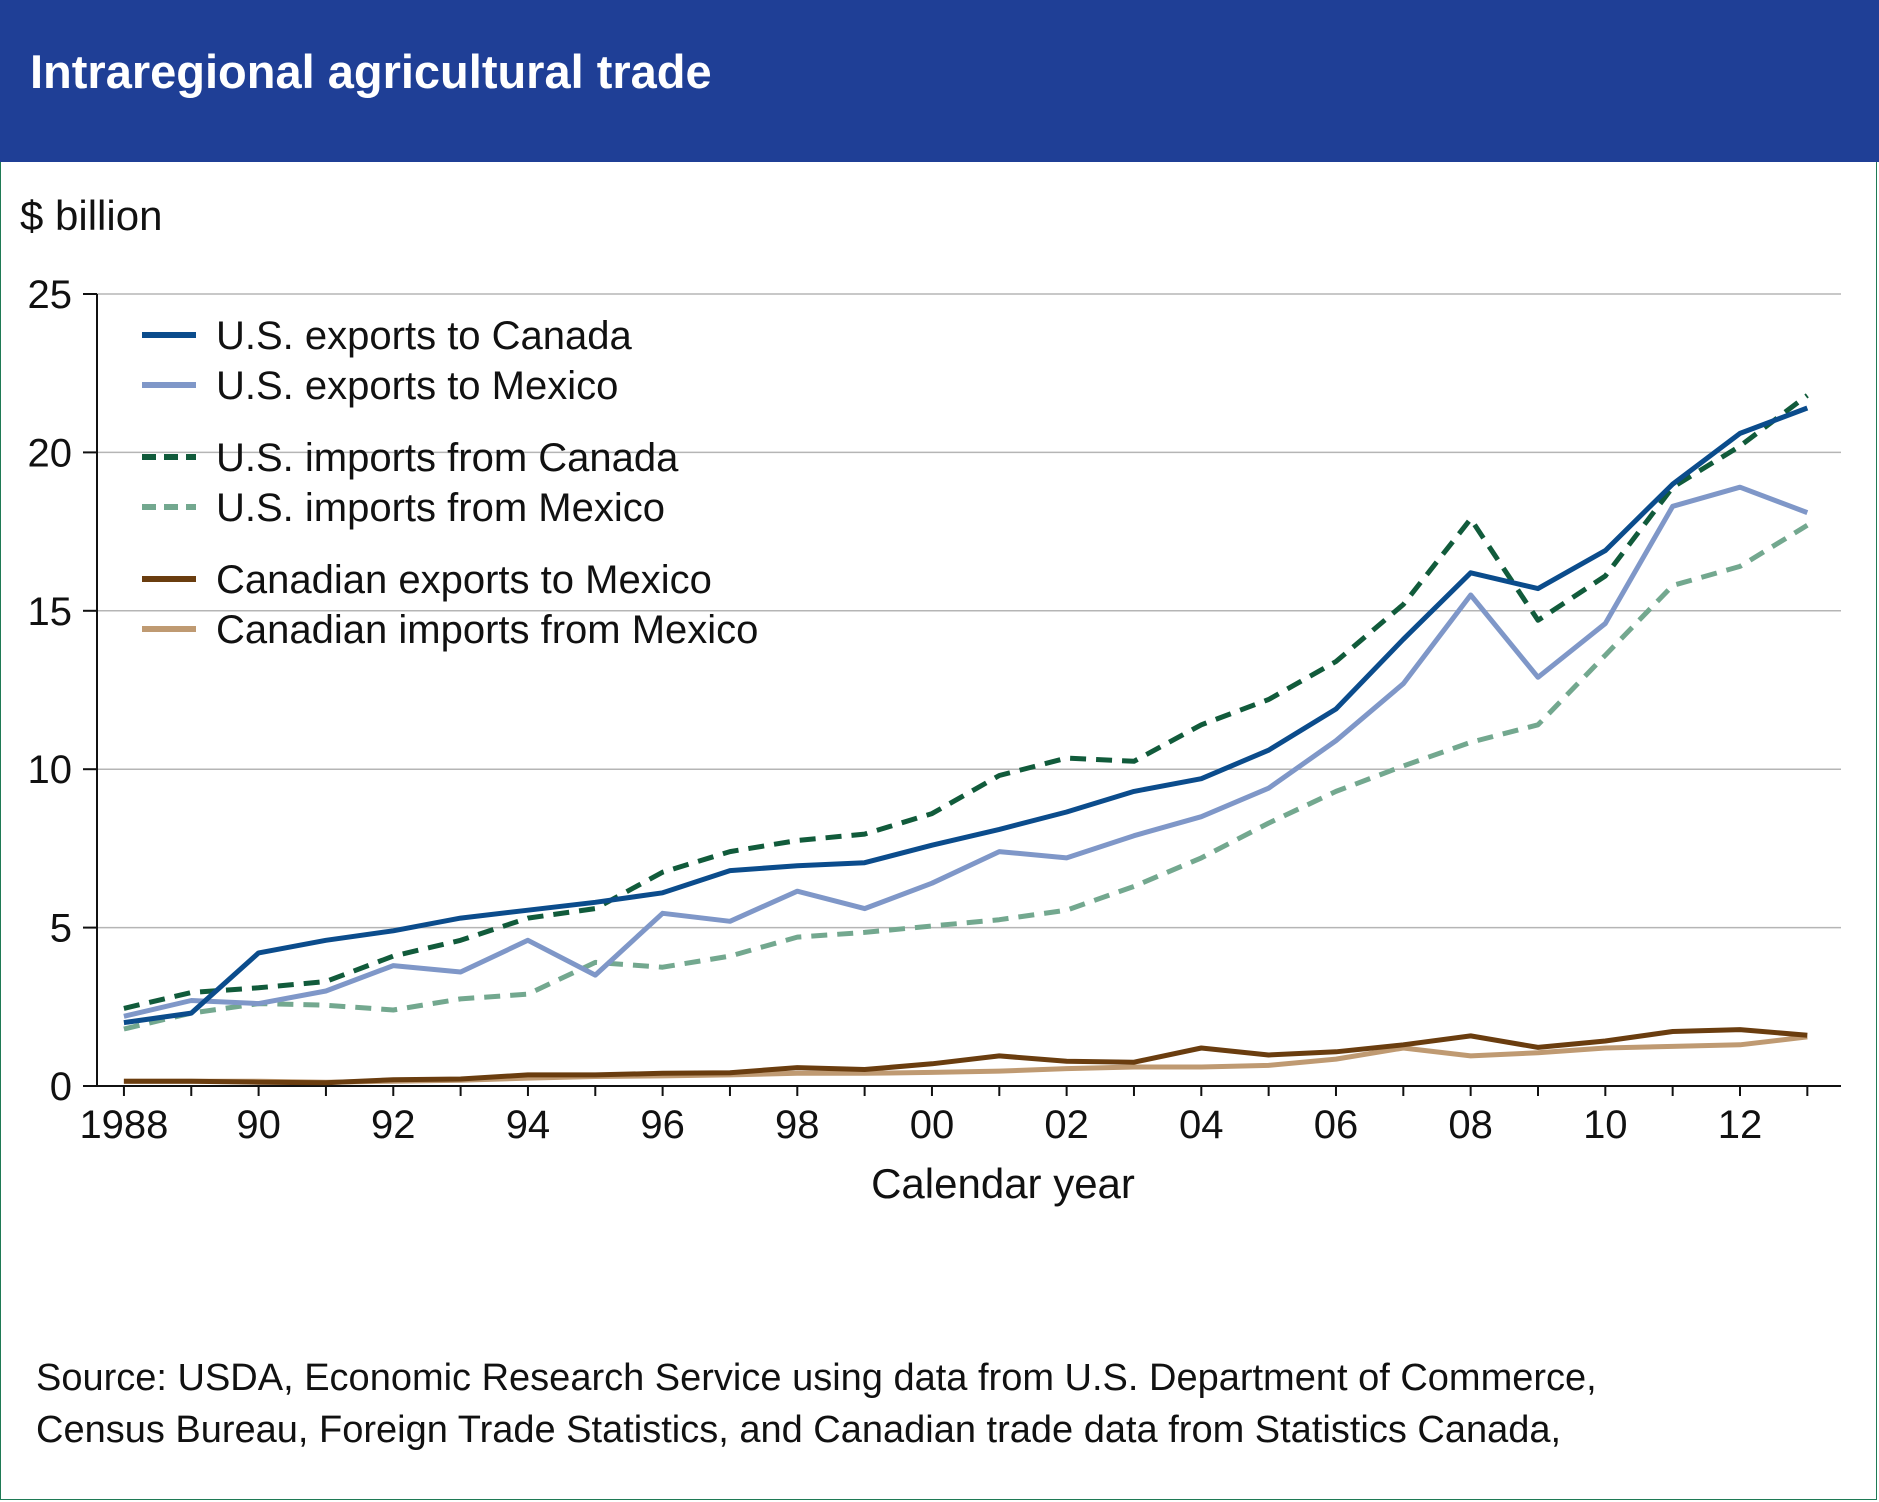 This screenshot has height=1502, width=1879. I want to click on x-tick-label: 90, so click(258, 1125).